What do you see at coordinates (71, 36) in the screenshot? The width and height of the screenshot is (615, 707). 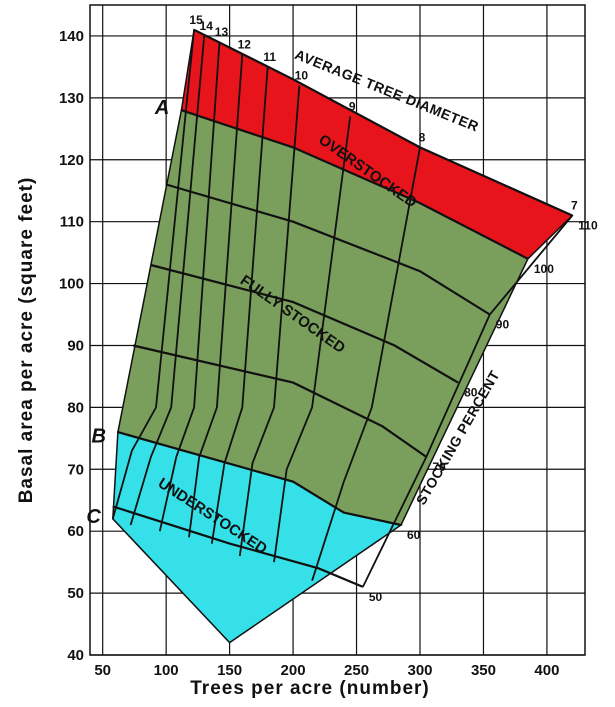 I see `y-tick-label: 140` at bounding box center [71, 36].